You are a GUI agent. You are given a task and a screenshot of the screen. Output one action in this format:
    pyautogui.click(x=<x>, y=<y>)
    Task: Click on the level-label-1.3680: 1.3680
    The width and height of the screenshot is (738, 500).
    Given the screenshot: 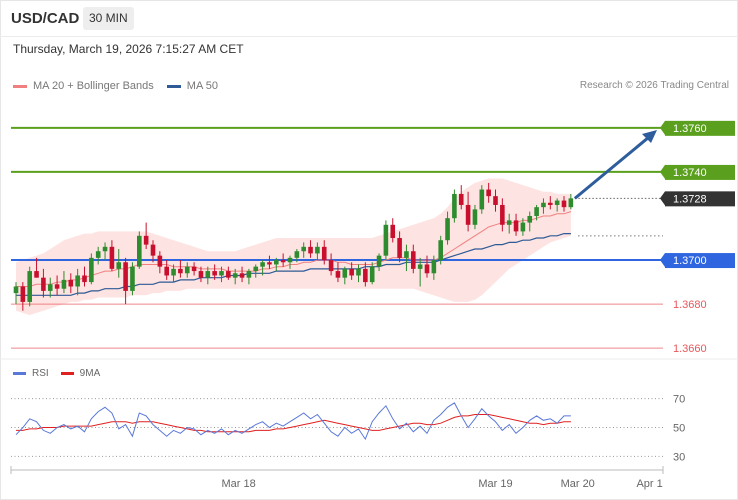 What is the action you would take?
    pyautogui.click(x=690, y=305)
    